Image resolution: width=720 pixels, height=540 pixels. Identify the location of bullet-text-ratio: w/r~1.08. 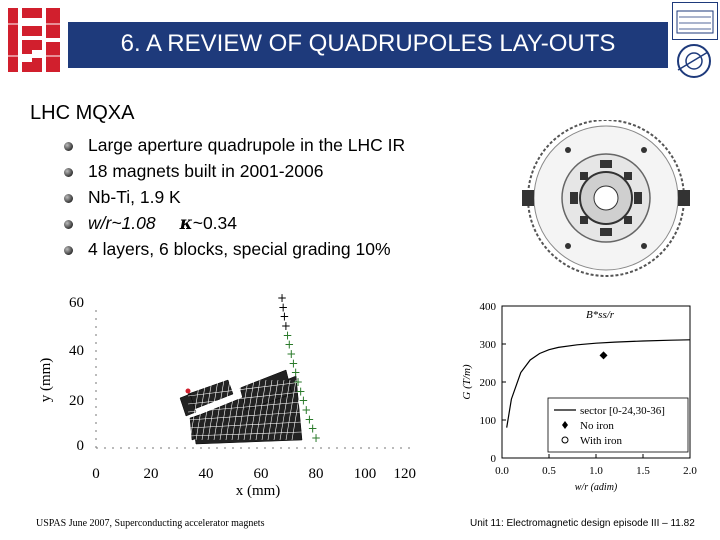
(122, 223).